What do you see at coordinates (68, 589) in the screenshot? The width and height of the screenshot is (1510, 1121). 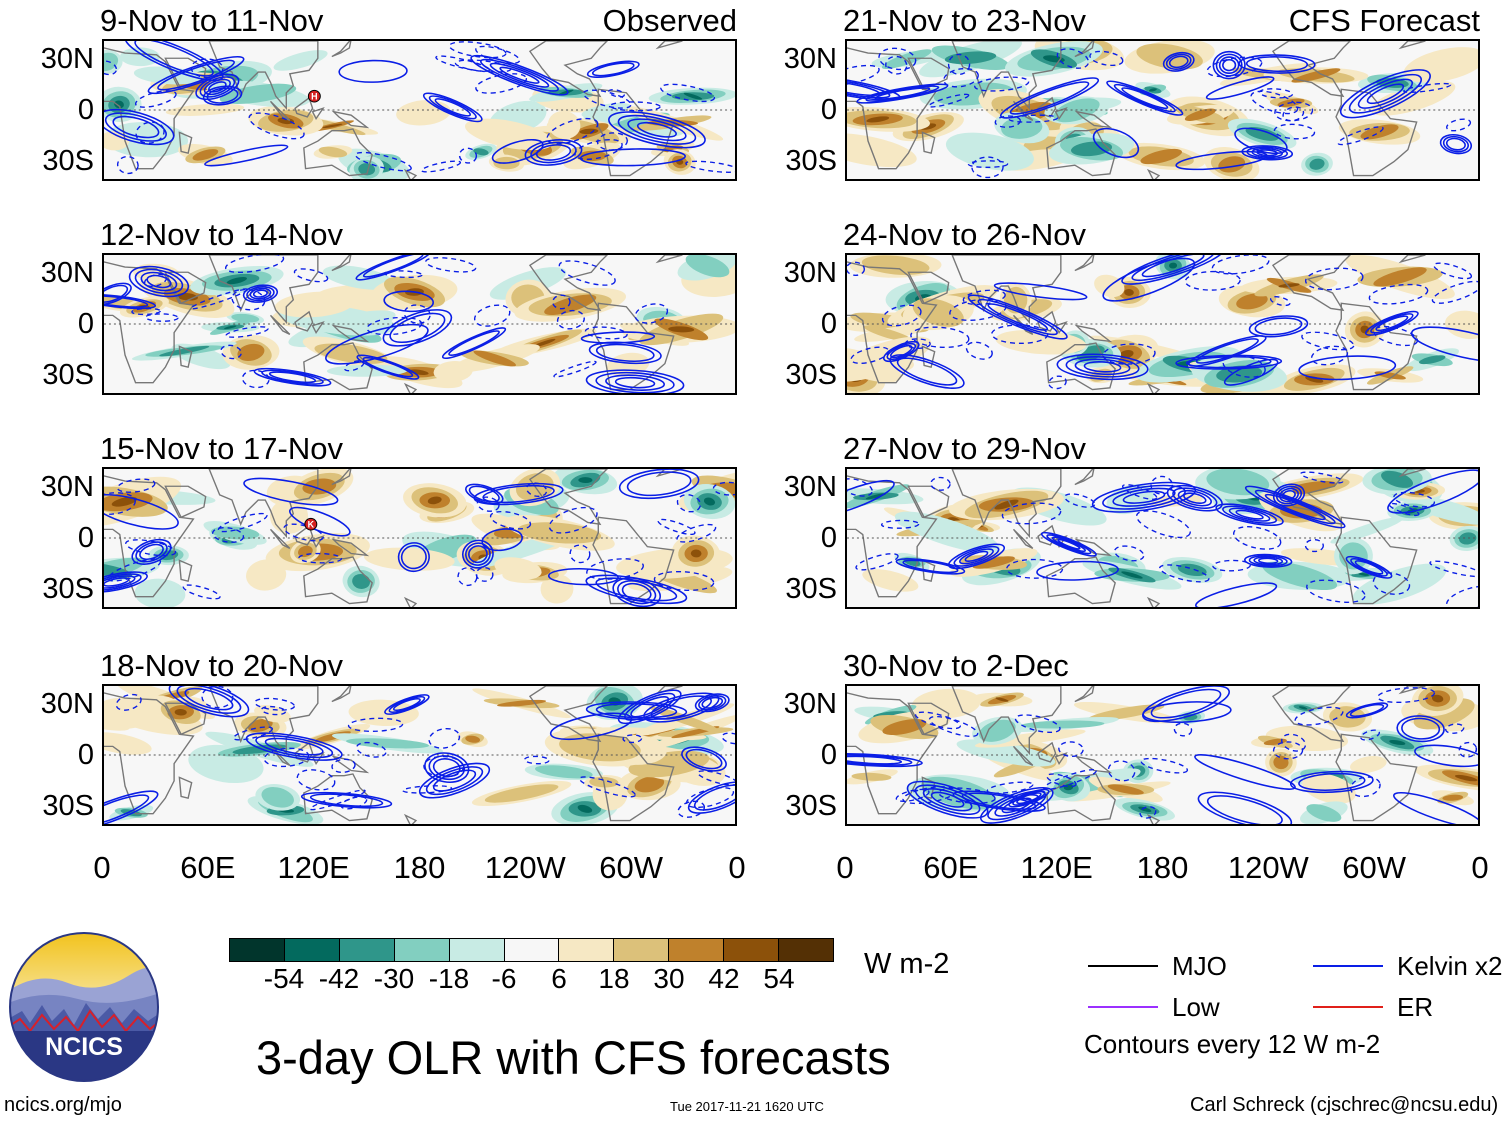 I see `latitude-label: 30S` at bounding box center [68, 589].